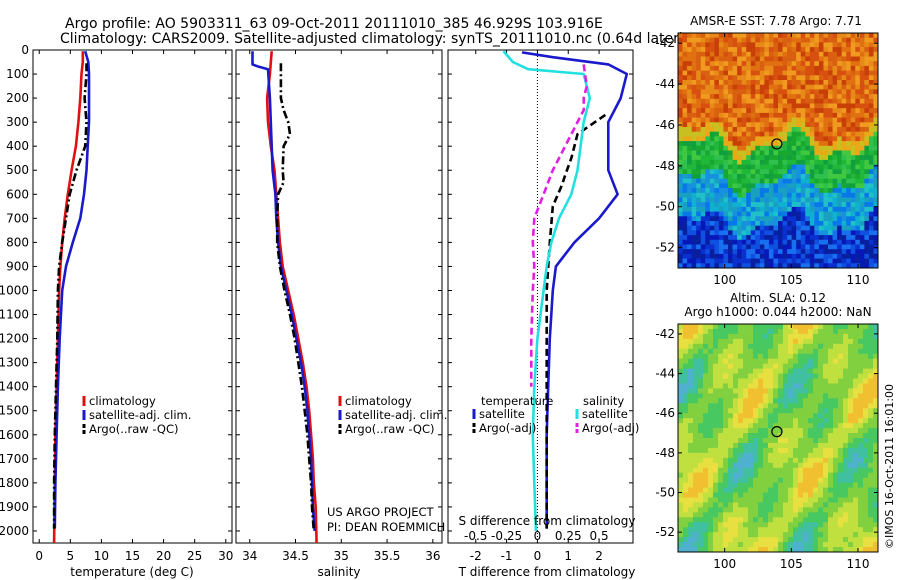  Describe the element at coordinates (17, 122) in the screenshot. I see `y-tick-label: 300` at that location.